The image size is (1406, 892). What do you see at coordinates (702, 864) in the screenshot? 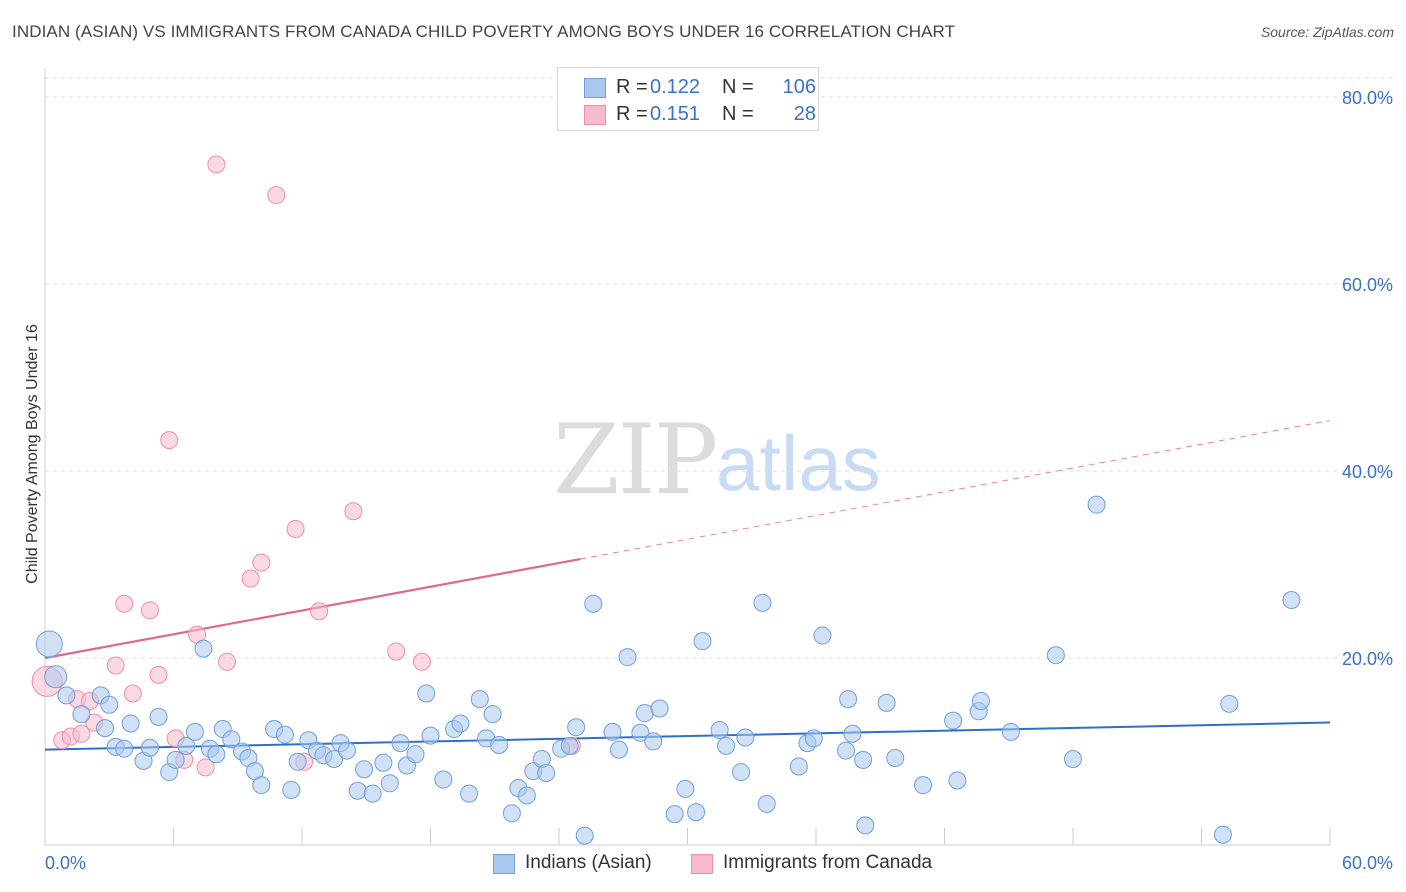
I see `bottom-legend-swatch-pink` at bounding box center [702, 864].